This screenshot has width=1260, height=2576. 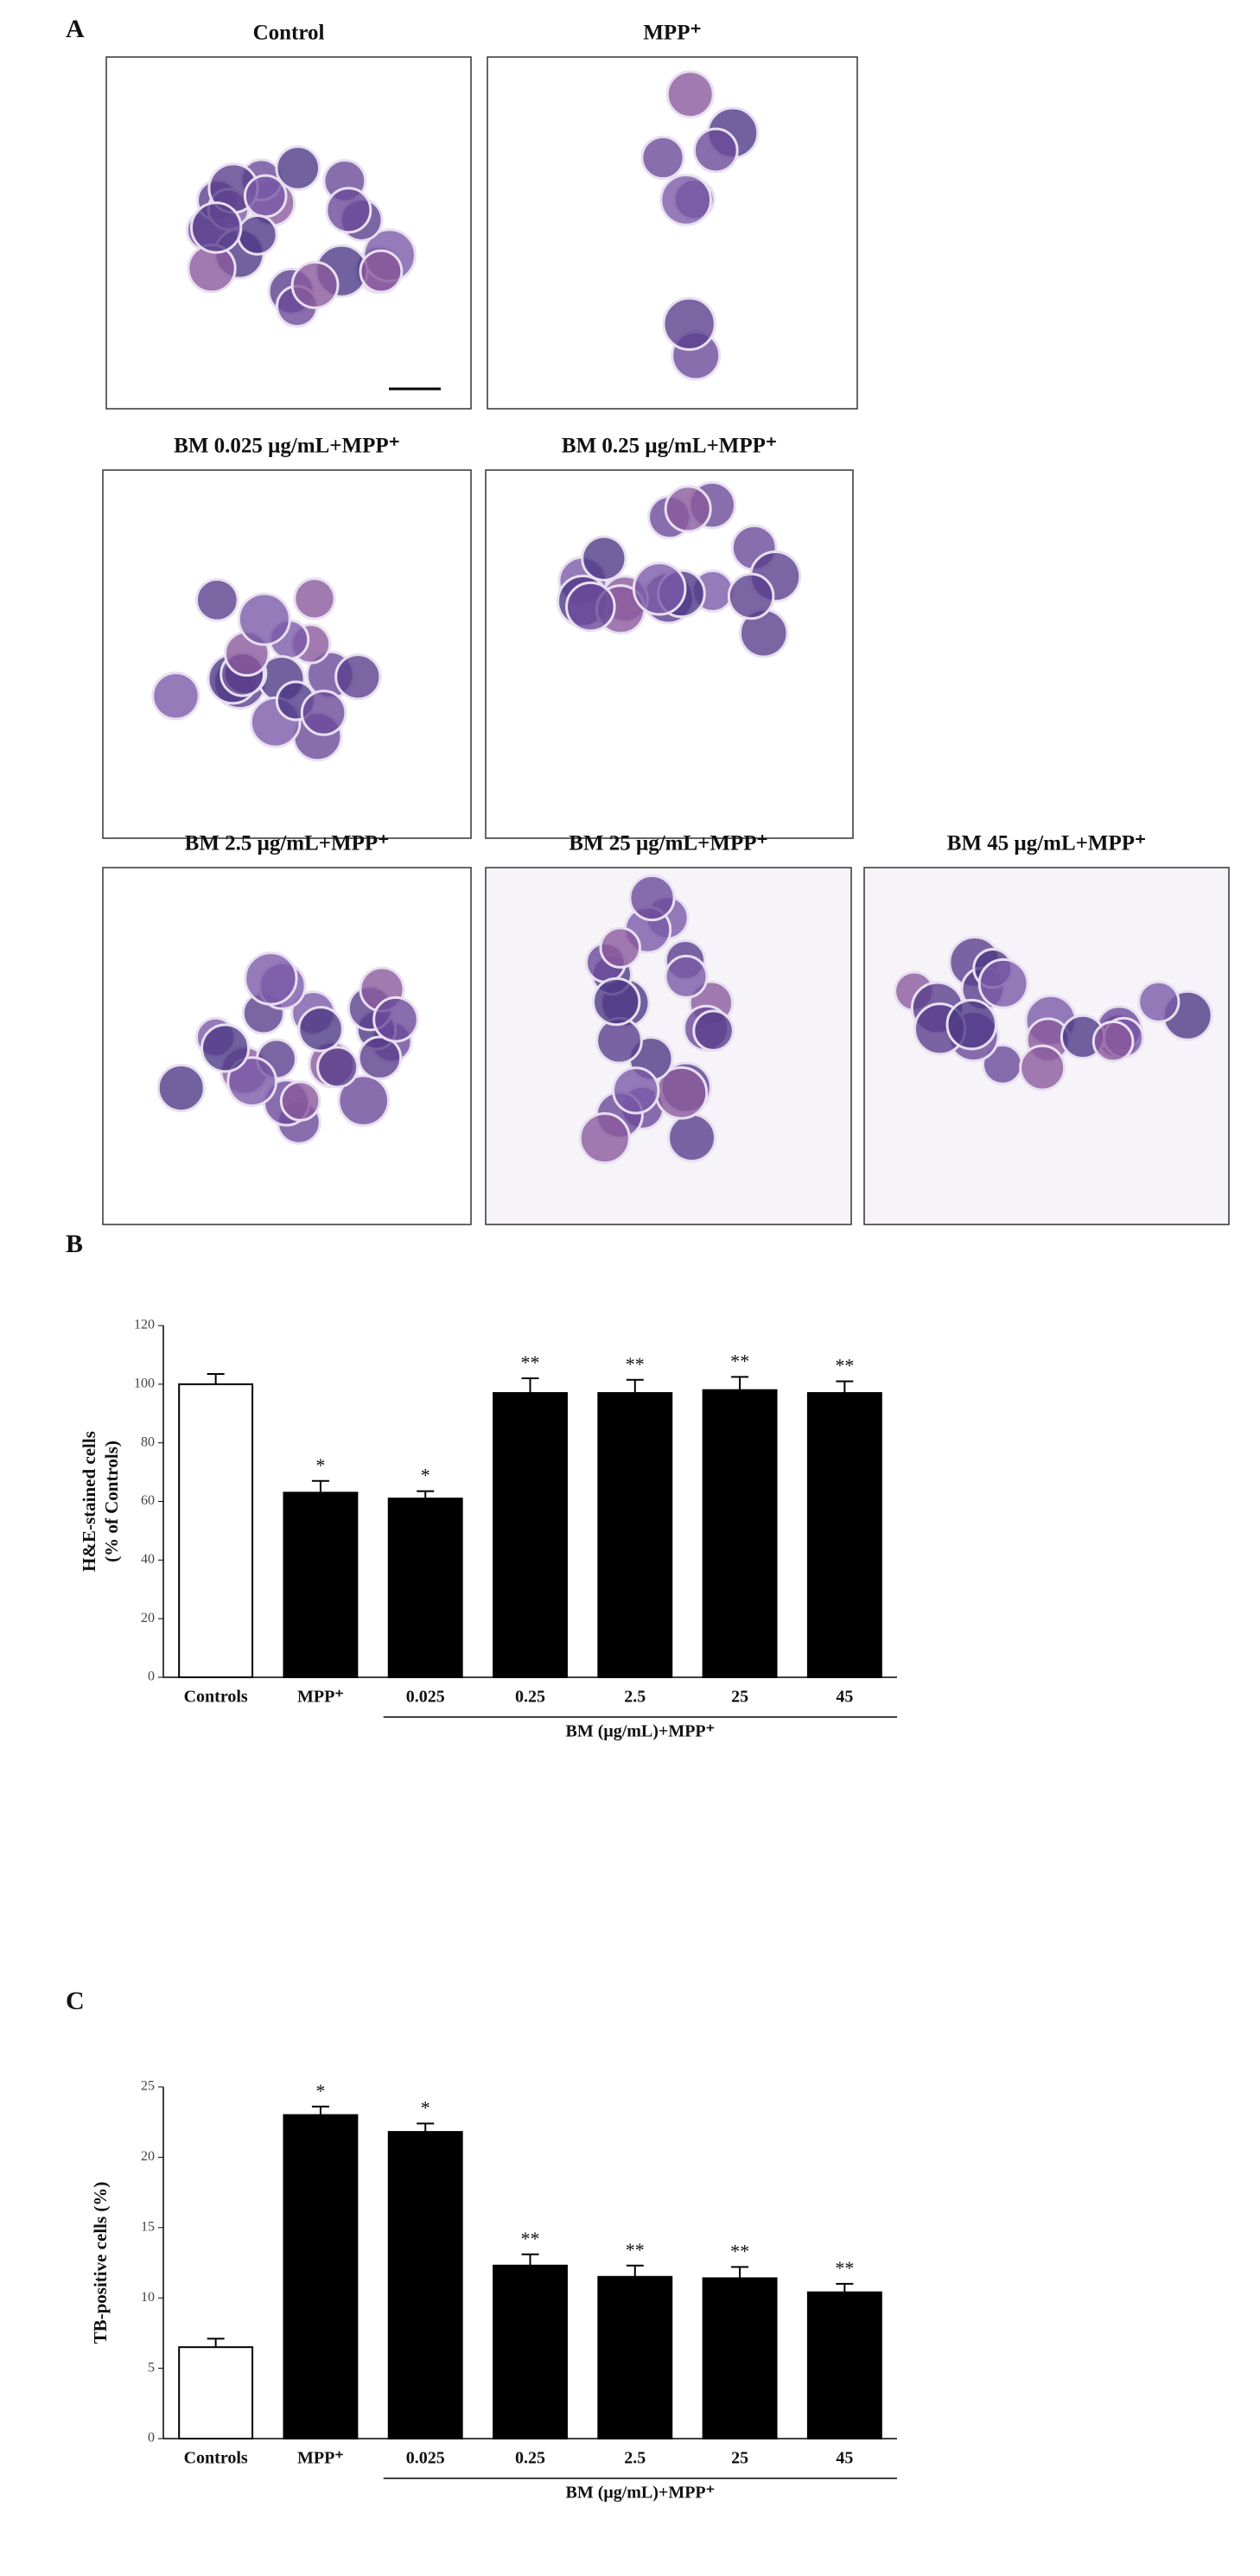 What do you see at coordinates (89, 1501) in the screenshot?
I see `y-axis-label: H&E-stained cells` at bounding box center [89, 1501].